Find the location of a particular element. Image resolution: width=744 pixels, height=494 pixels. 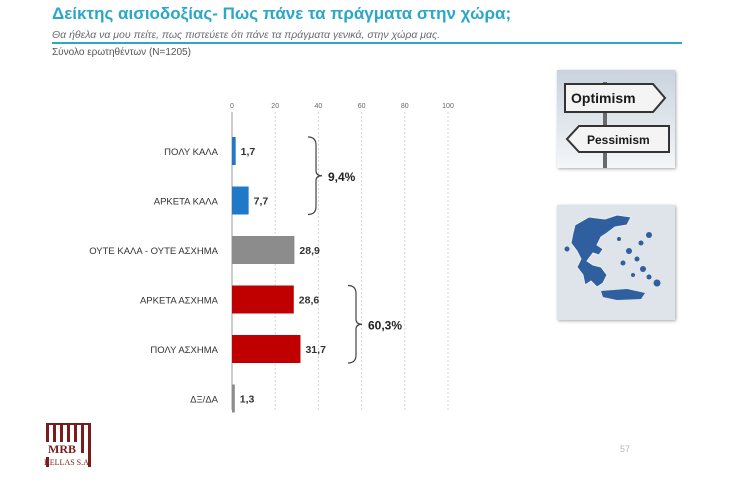

data-label: 31,7 is located at coordinates (315, 350).